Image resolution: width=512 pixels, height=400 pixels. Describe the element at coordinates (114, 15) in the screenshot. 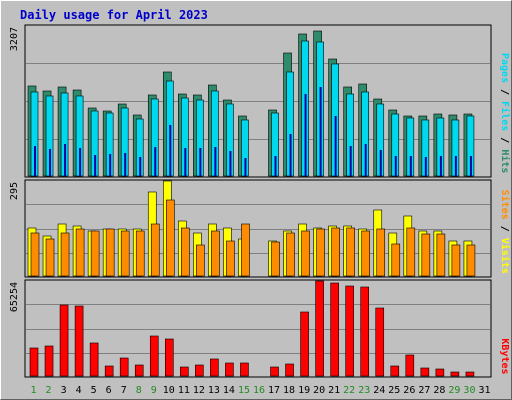

I see `chart-title: Daily usage for April 2023` at that location.